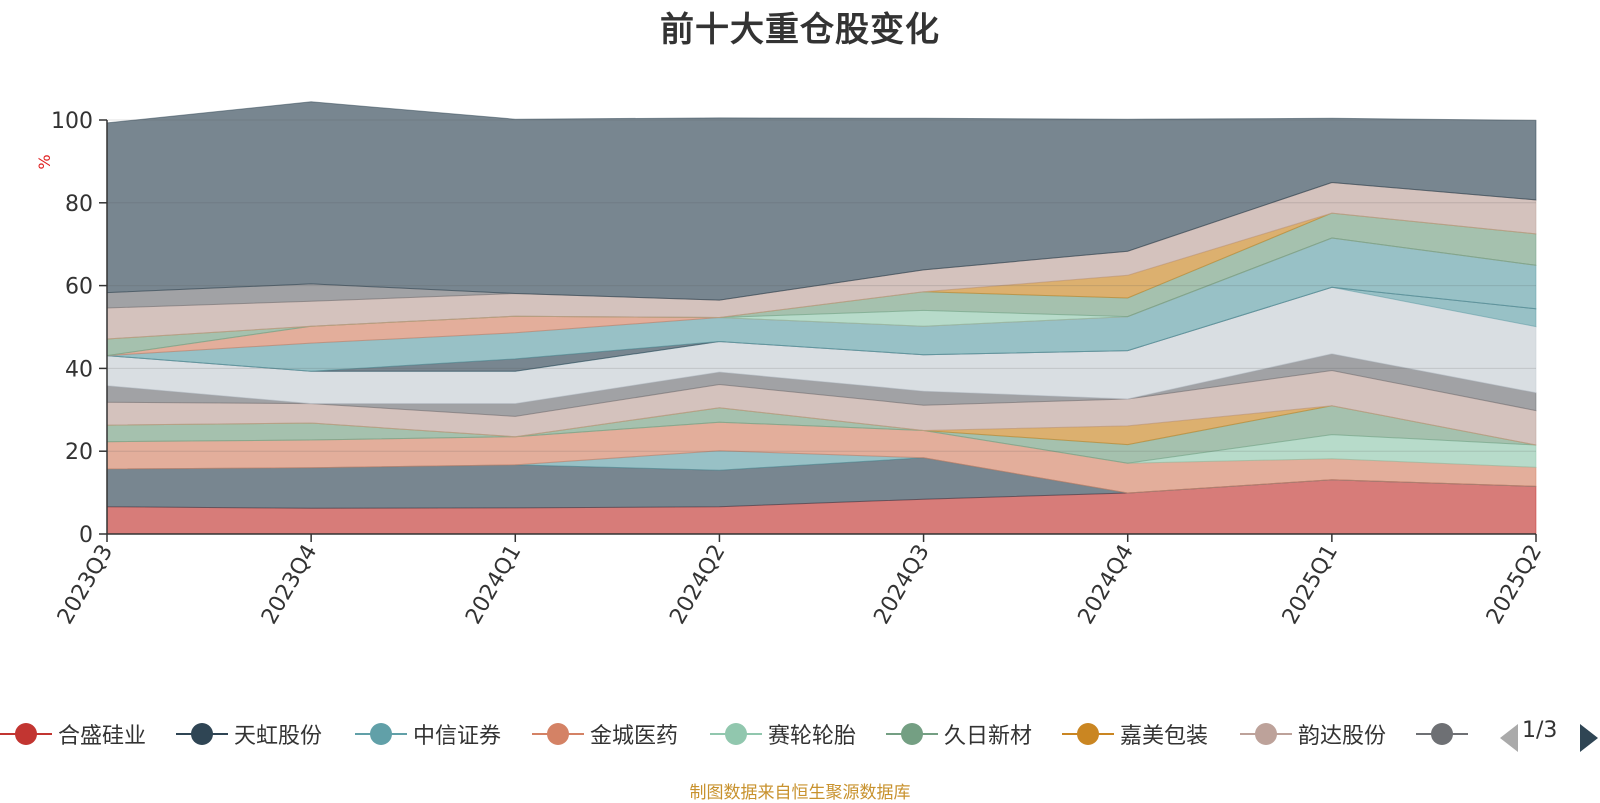 The image size is (1600, 803). Describe the element at coordinates (800, 30) in the screenshot. I see `chart-title: 前十大重仓股变化` at that location.